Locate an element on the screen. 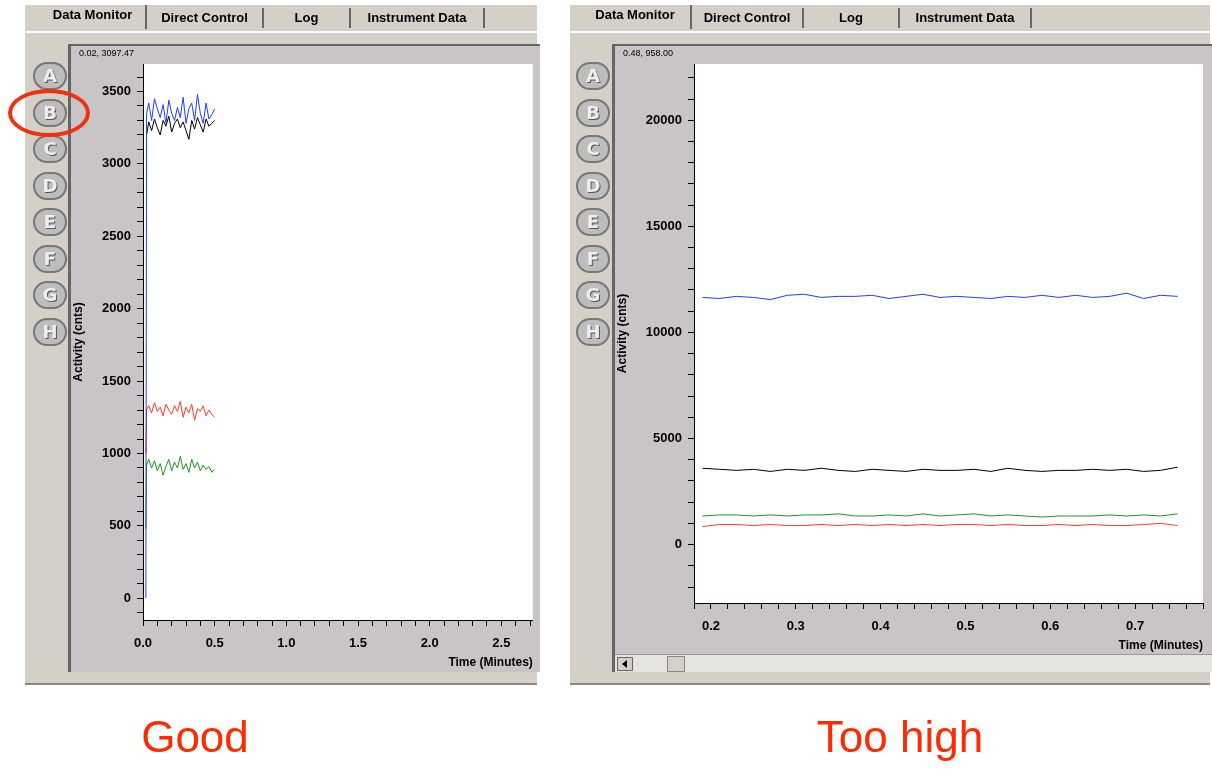  x-tick-label: 2.5 is located at coordinates (501, 643).